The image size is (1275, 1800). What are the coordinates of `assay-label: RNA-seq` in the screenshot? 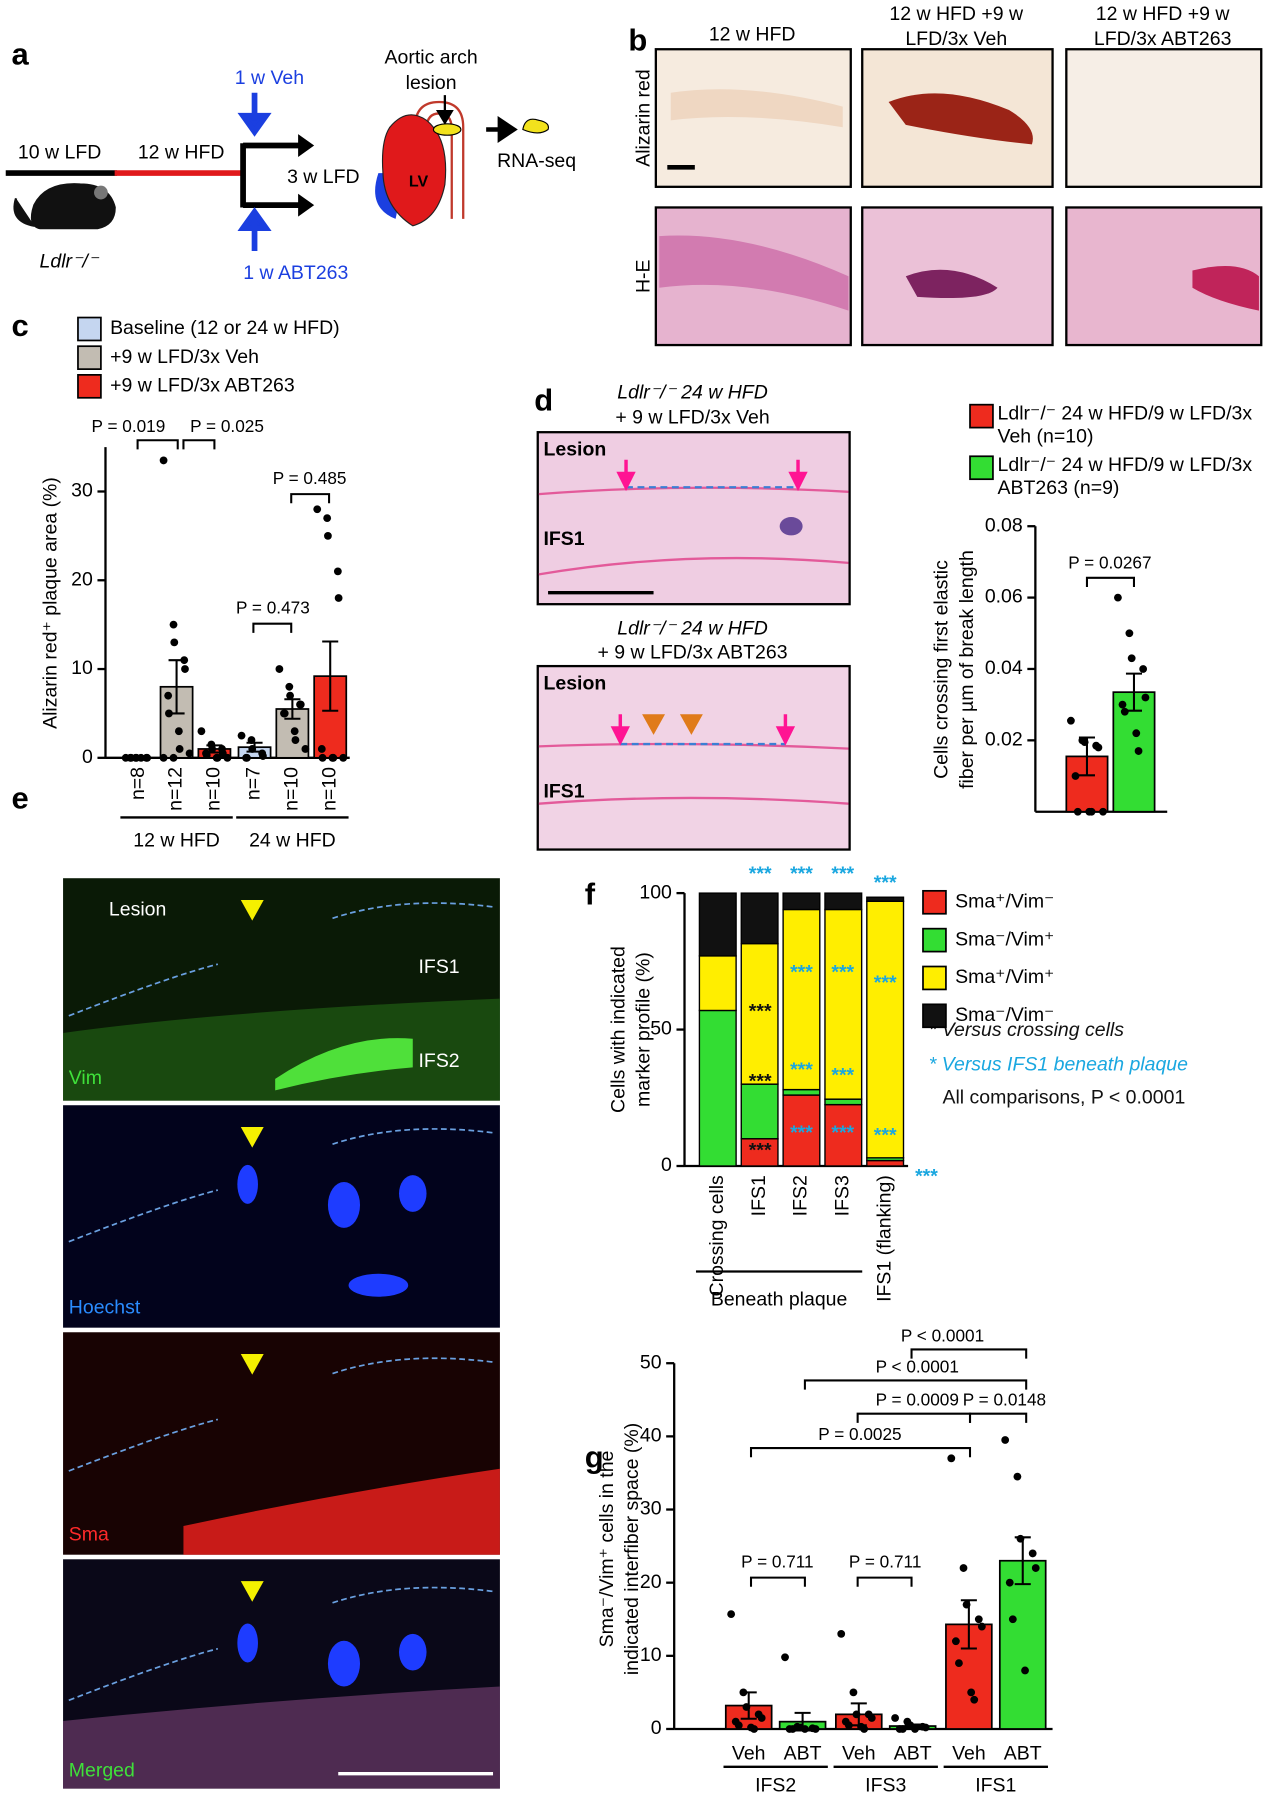 It's located at (536, 161).